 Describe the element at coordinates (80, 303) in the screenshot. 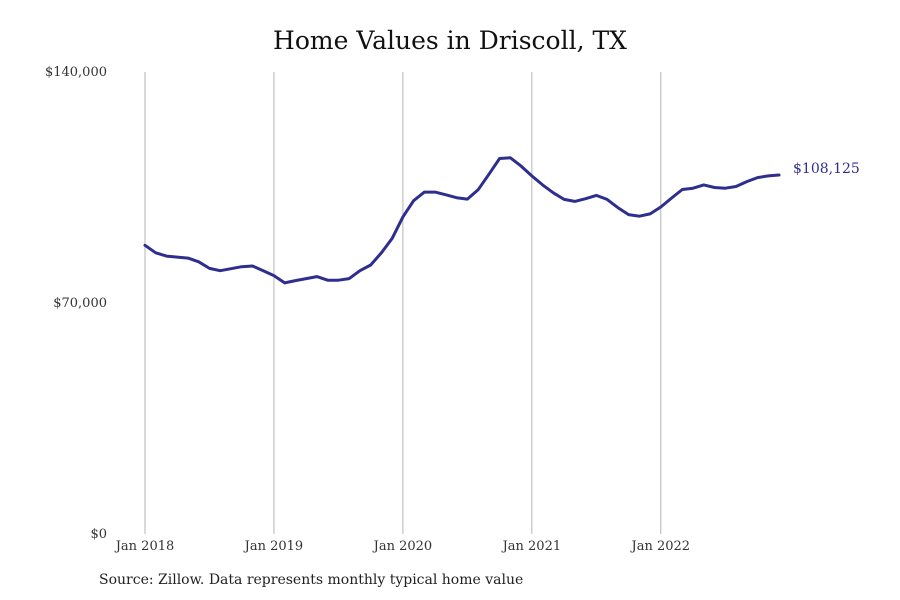

I see `y-tick-label: $70,000` at that location.